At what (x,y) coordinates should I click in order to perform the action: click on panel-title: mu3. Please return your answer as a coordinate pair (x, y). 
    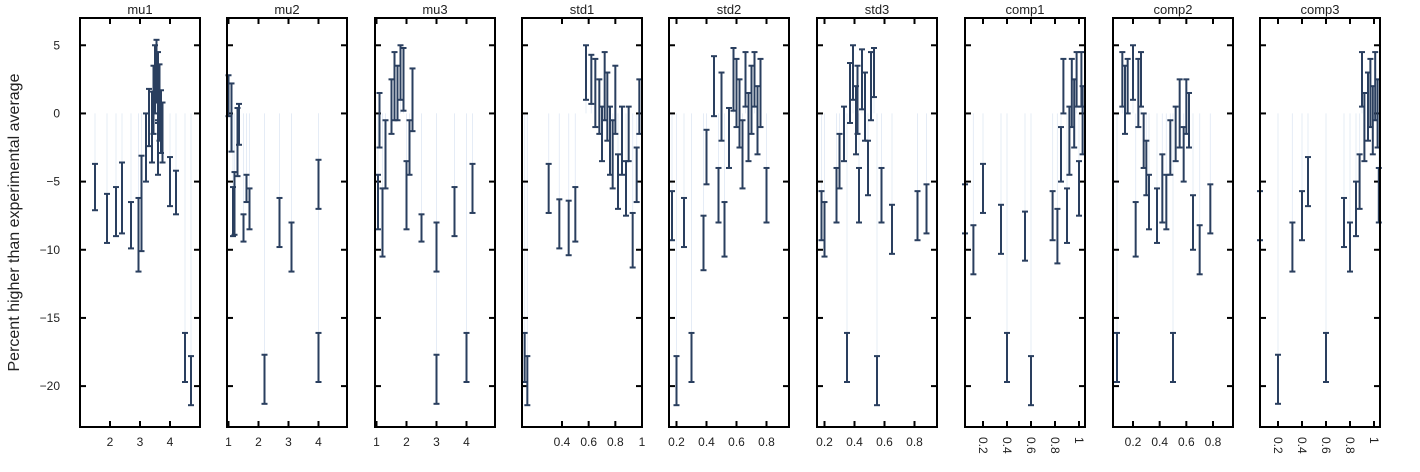
    Looking at the image, I should click on (434, 9).